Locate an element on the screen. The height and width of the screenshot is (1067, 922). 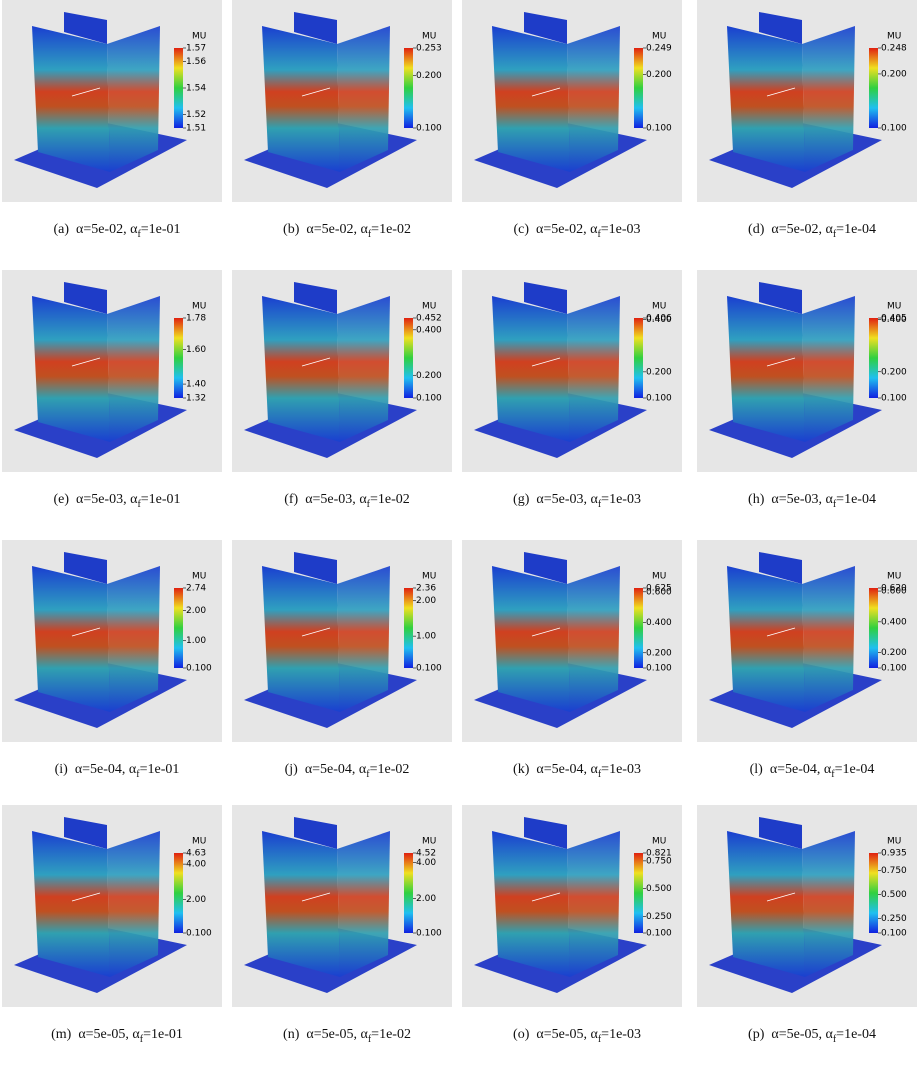
colorbar-tick-label: 1.54 is located at coordinates (196, 89).